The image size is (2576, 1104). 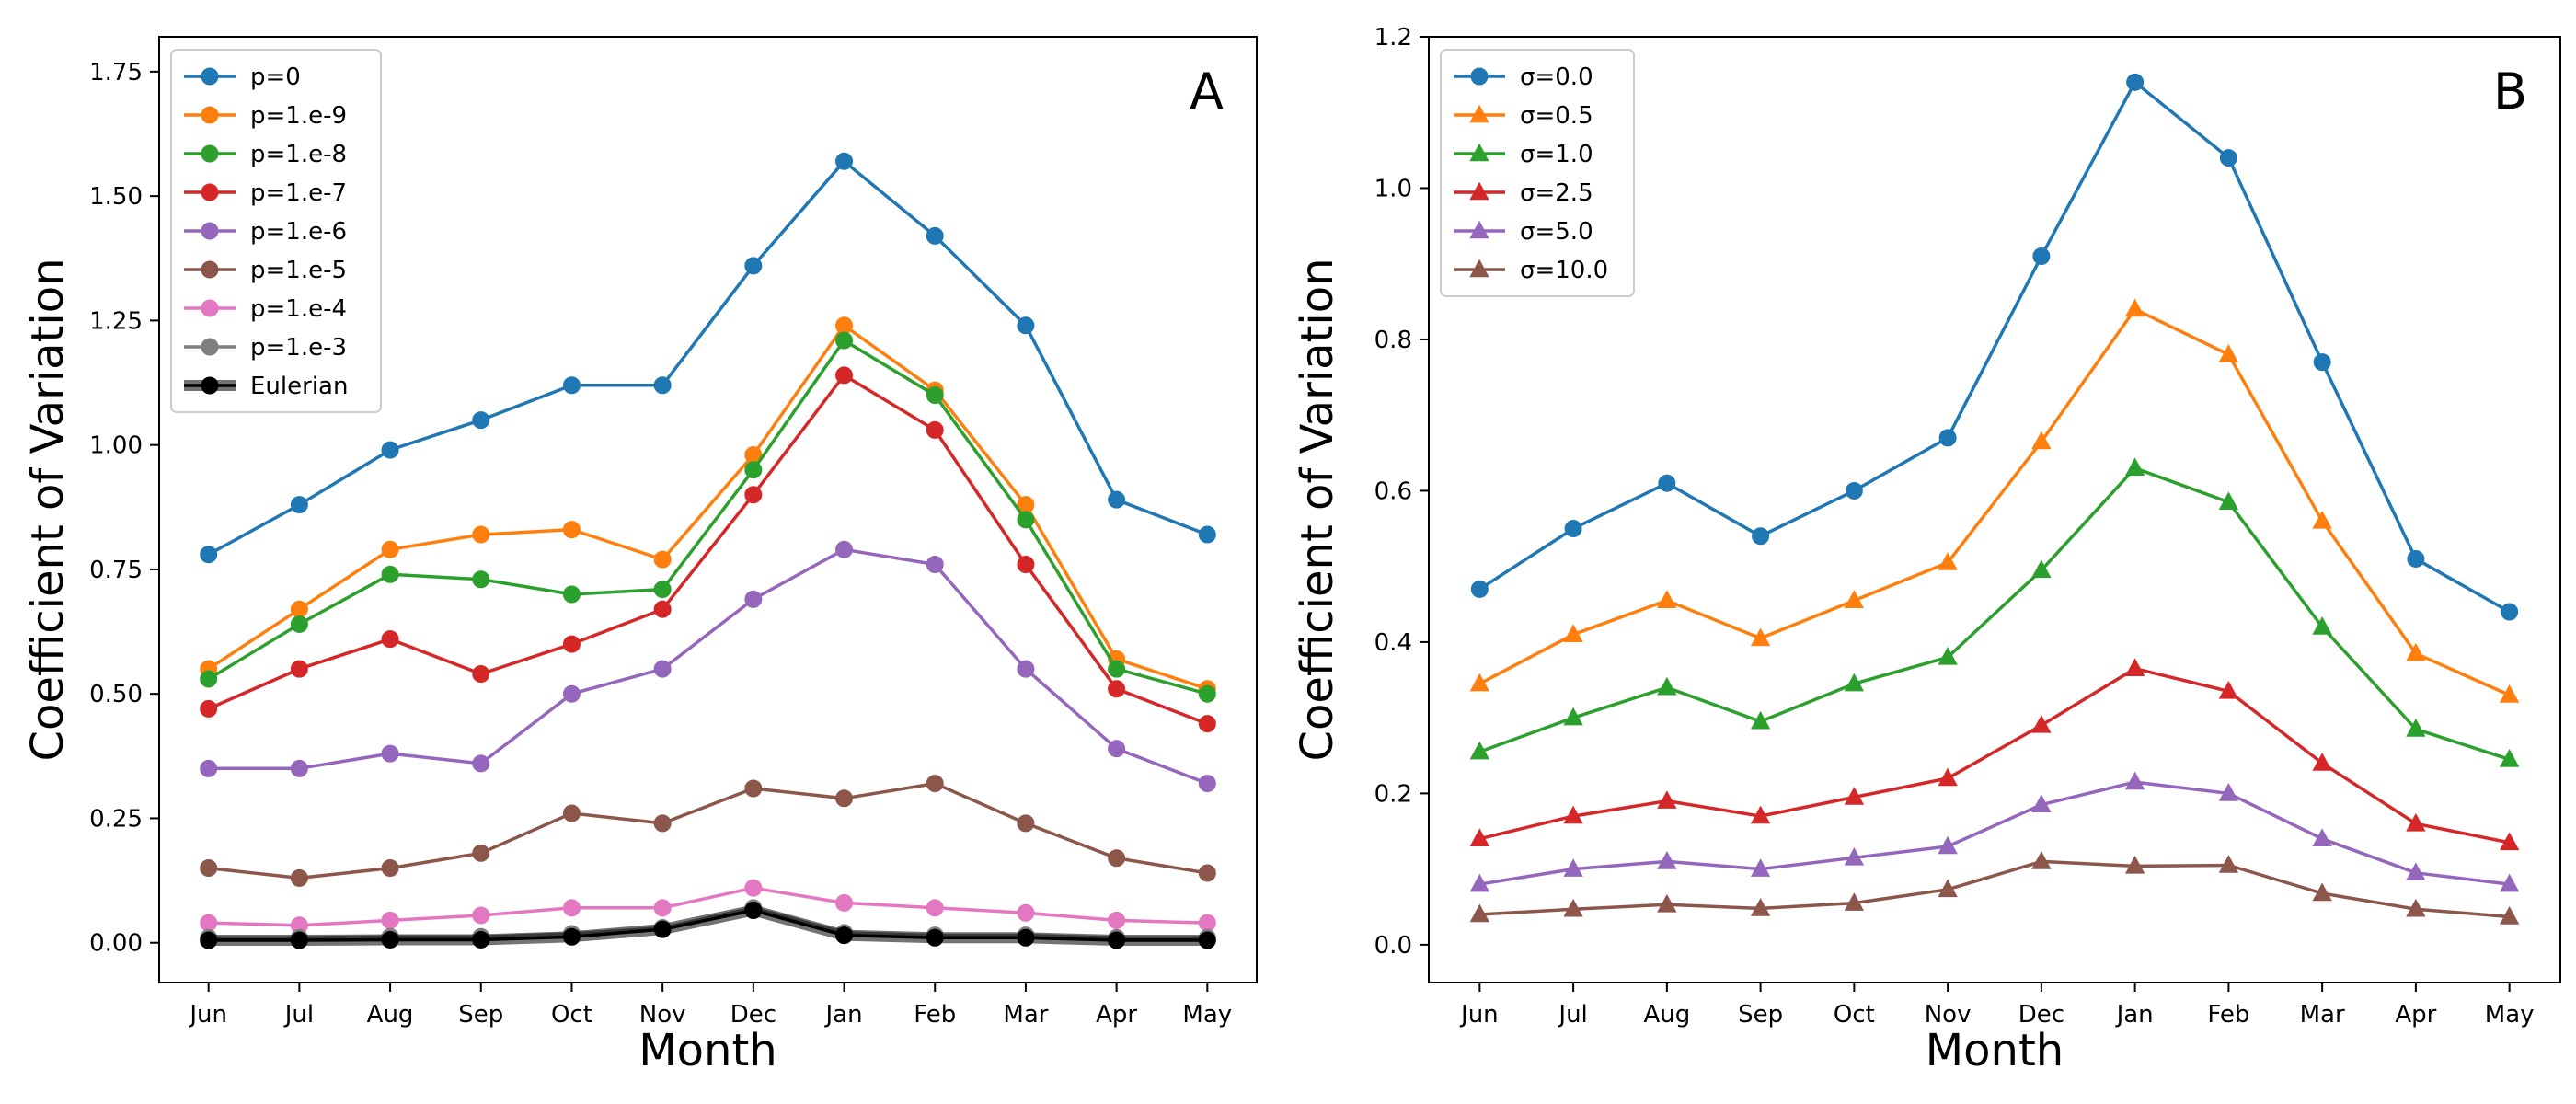 I want to click on x-tick-label: Jun, so click(x=207, y=1015).